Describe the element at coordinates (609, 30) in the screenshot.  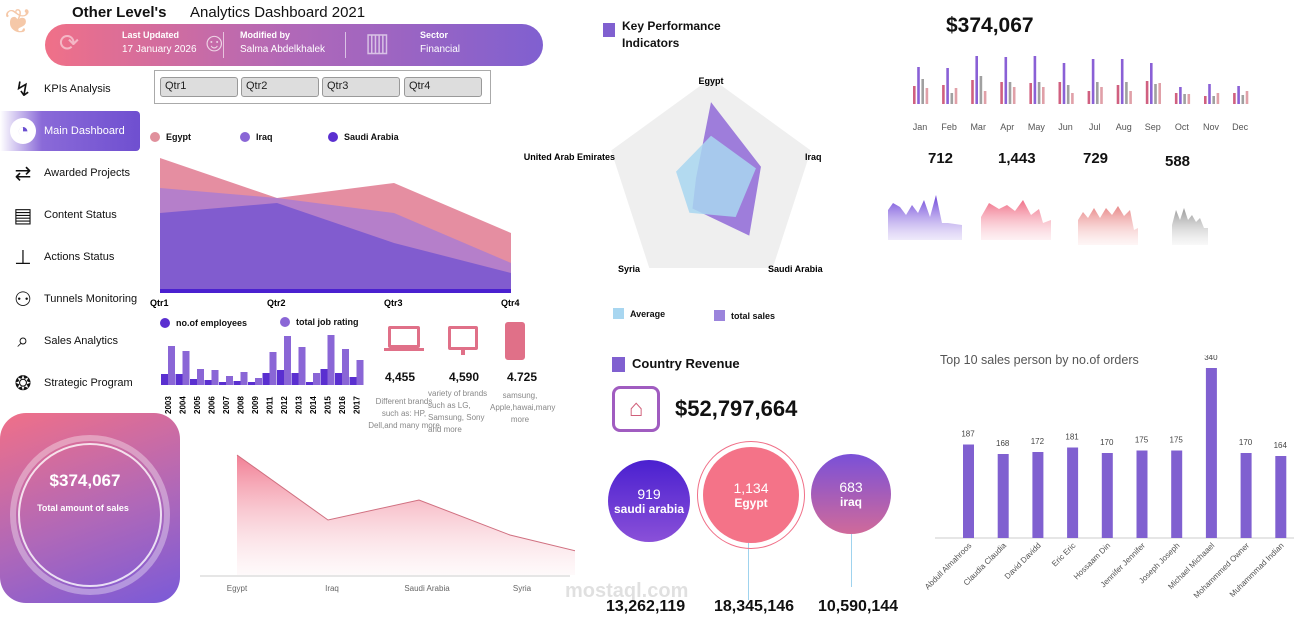
I see `kpi-marker` at that location.